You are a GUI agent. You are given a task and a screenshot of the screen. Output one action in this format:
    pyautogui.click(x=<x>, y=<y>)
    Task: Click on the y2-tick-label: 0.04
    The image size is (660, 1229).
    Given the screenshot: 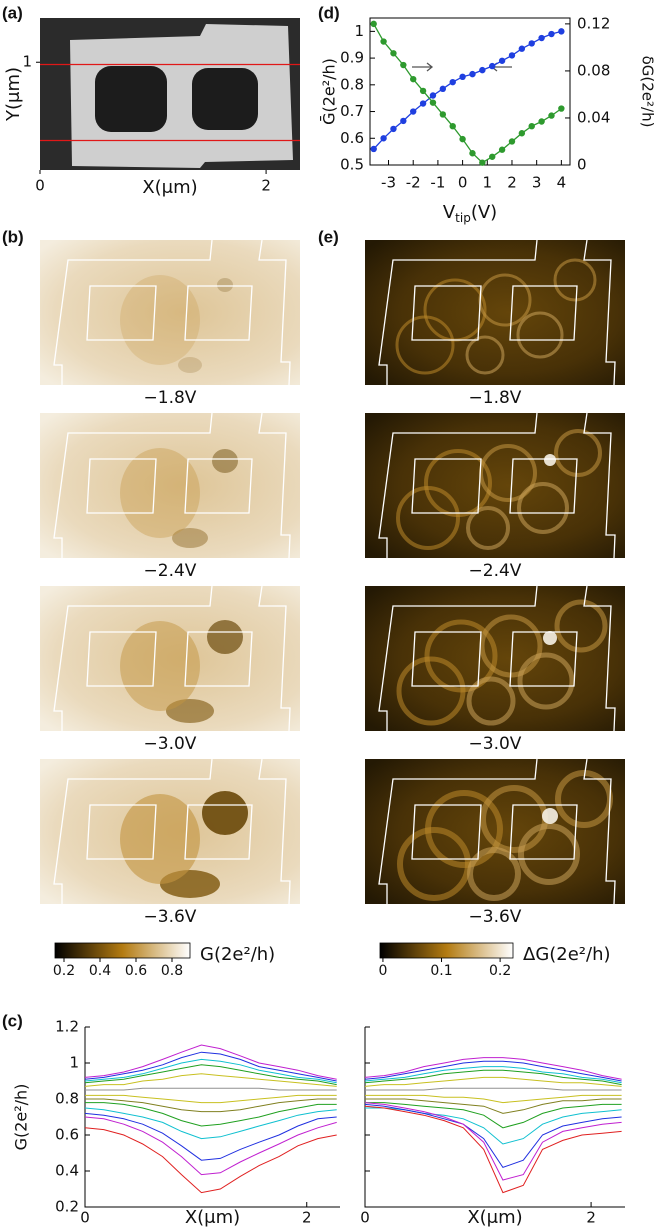 What is the action you would take?
    pyautogui.click(x=593, y=117)
    